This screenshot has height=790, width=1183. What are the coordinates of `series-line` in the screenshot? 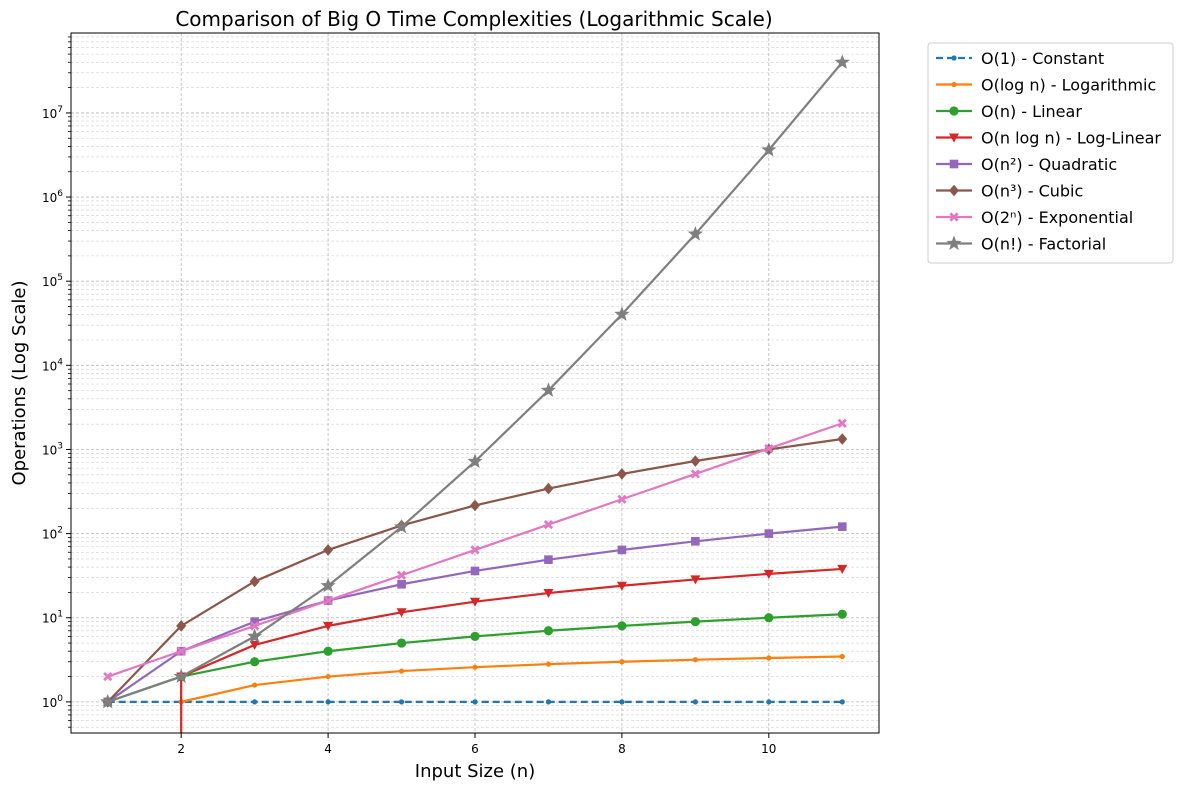 It's located at (511, 679).